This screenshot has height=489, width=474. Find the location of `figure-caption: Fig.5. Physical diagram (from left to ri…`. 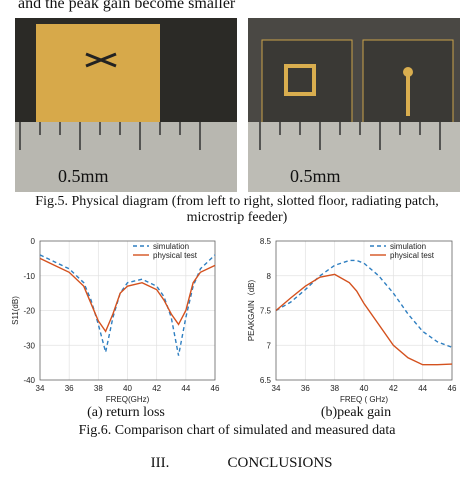

figure-caption: Fig.5. Physical diagram (from left to ri… is located at coordinates (236, 201).